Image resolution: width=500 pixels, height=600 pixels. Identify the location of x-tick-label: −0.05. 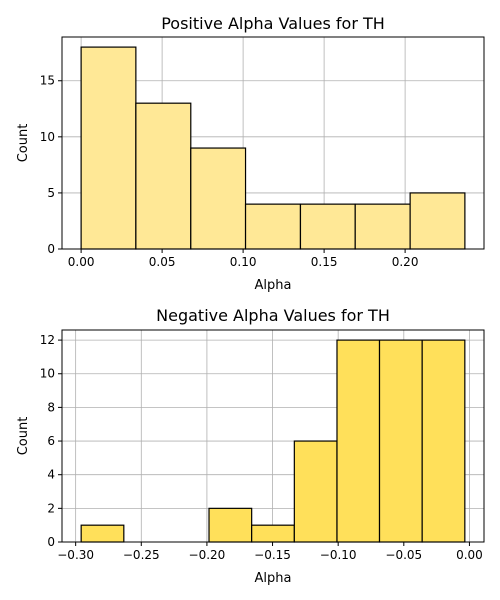
(403, 555).